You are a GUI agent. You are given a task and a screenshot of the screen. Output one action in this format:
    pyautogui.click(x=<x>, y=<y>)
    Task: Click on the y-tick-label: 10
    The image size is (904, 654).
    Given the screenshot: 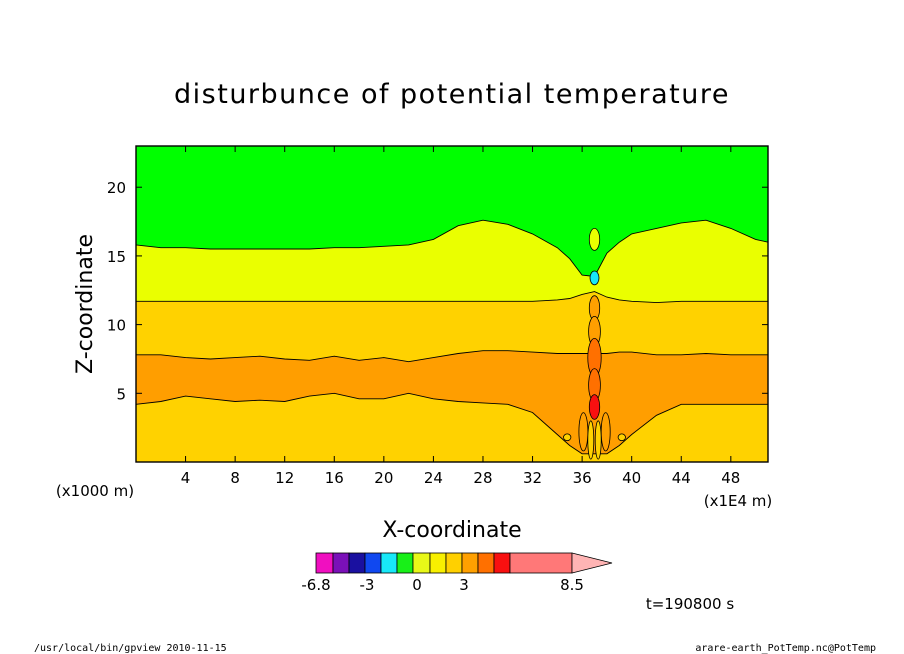 What is the action you would take?
    pyautogui.click(x=116, y=326)
    